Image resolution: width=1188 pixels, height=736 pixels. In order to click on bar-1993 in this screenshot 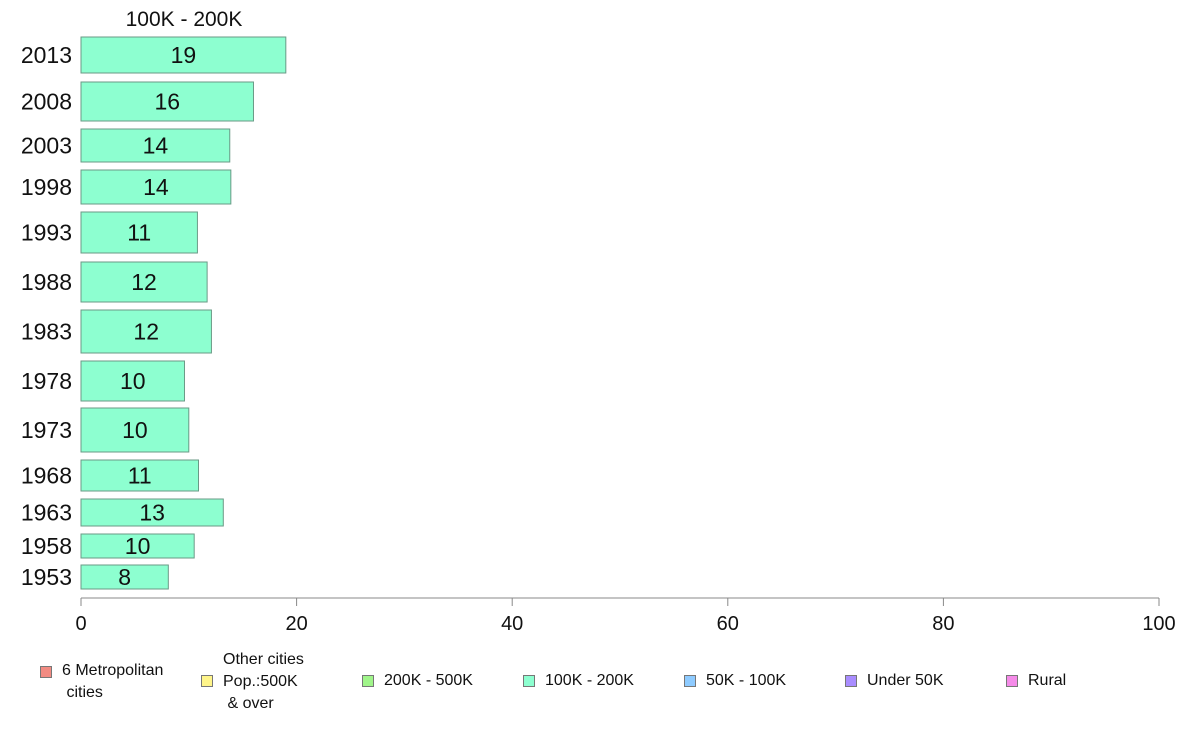, I will do `click(139, 232)`.